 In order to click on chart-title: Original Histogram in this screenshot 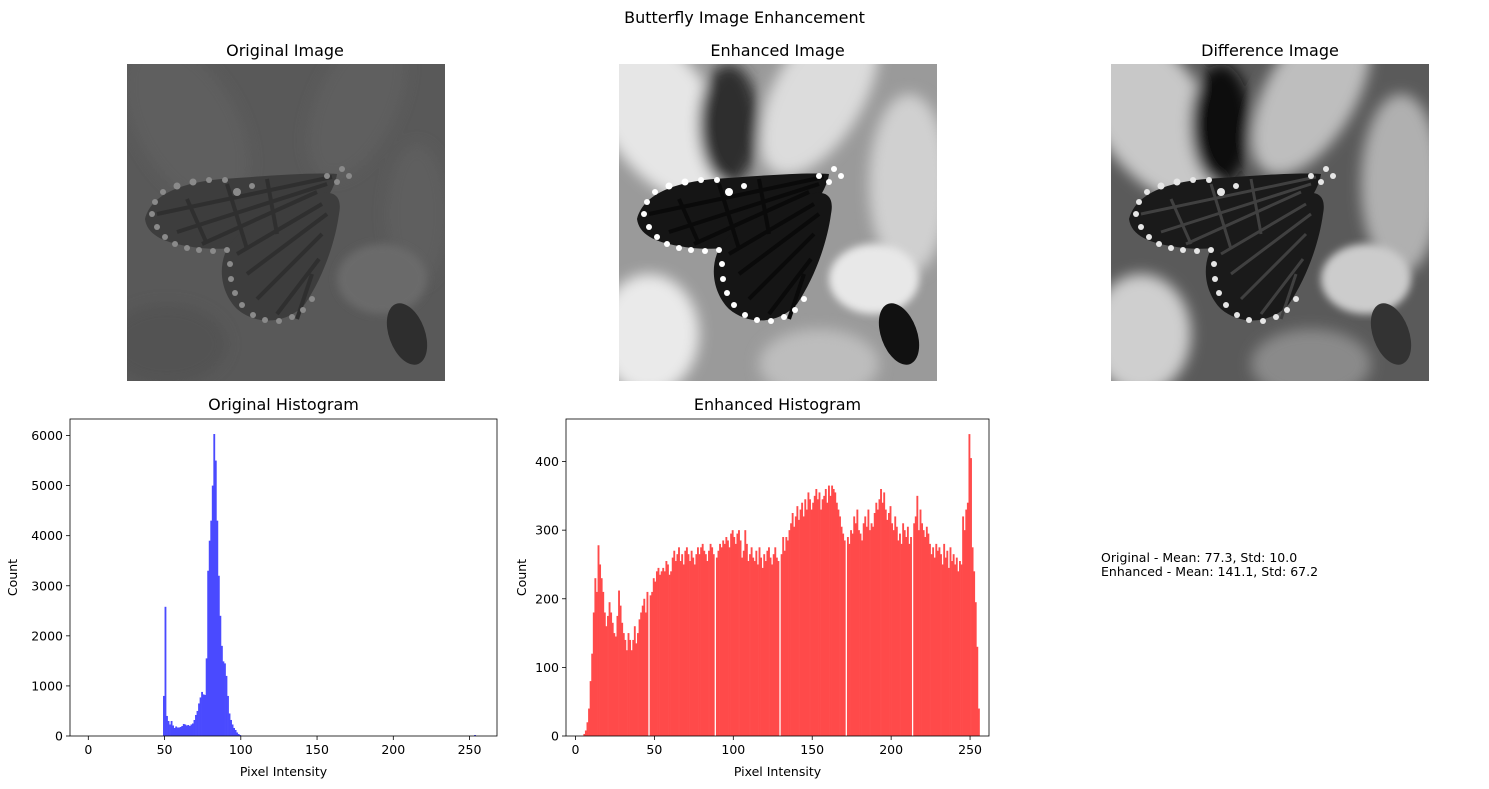, I will do `click(283, 404)`.